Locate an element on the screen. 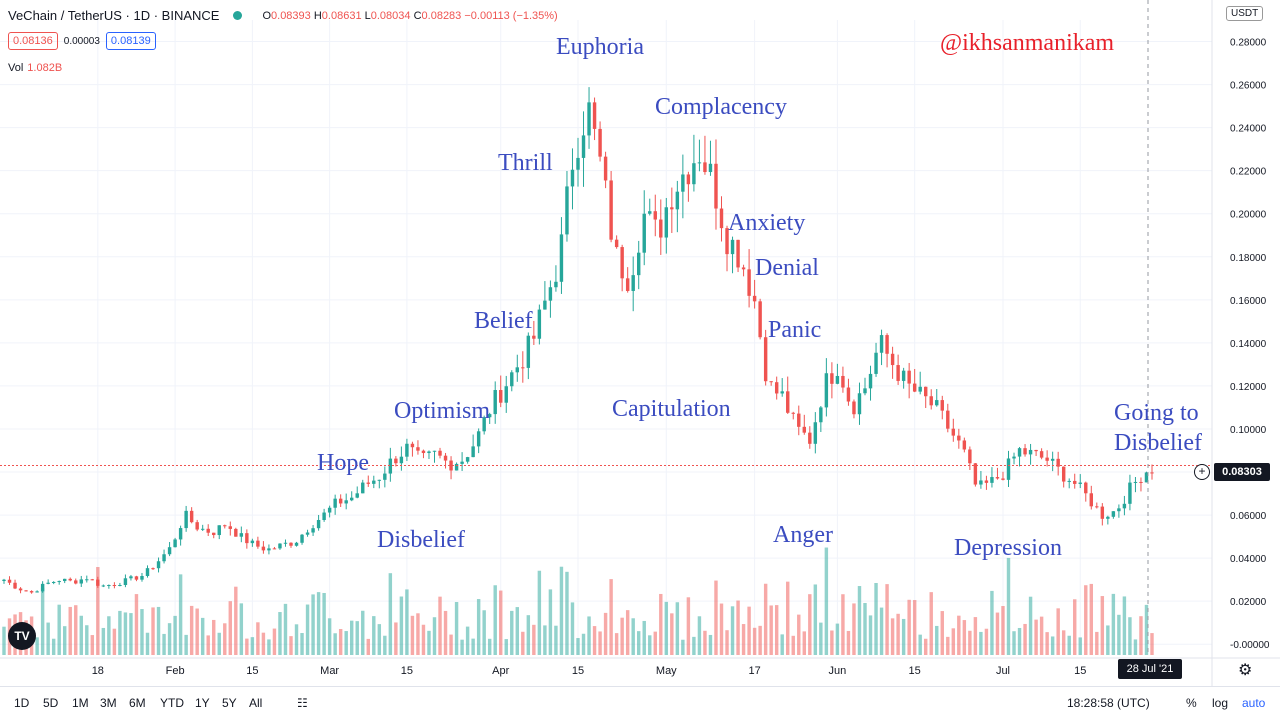 This screenshot has width=1280, height=721. time-tick-label: Mar is located at coordinates (329, 671).